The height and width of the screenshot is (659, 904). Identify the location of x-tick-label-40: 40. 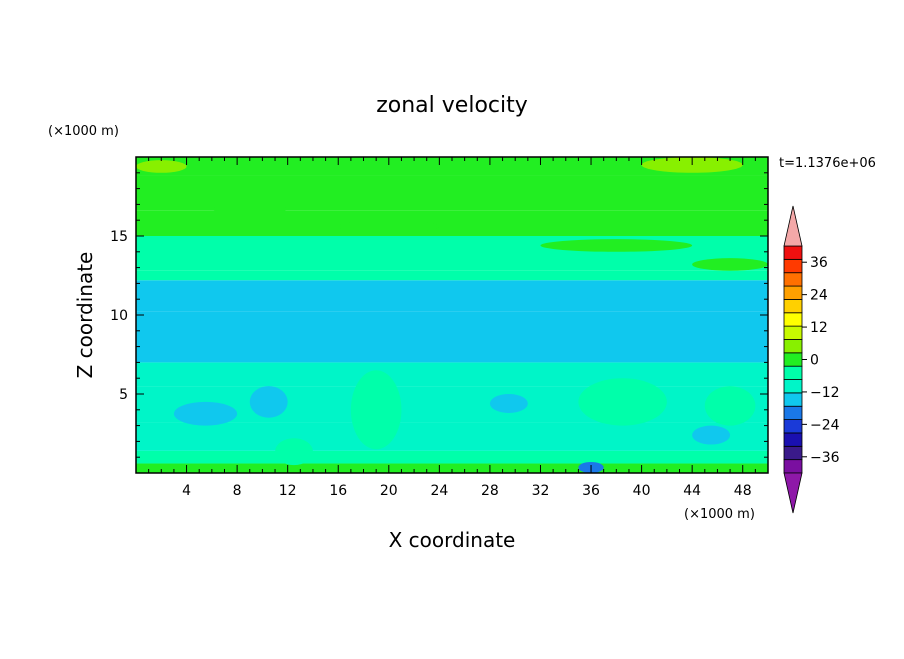
(642, 491).